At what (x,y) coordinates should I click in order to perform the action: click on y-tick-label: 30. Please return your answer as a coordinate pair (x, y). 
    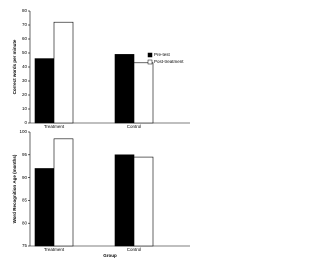
    Looking at the image, I should click on (25, 80).